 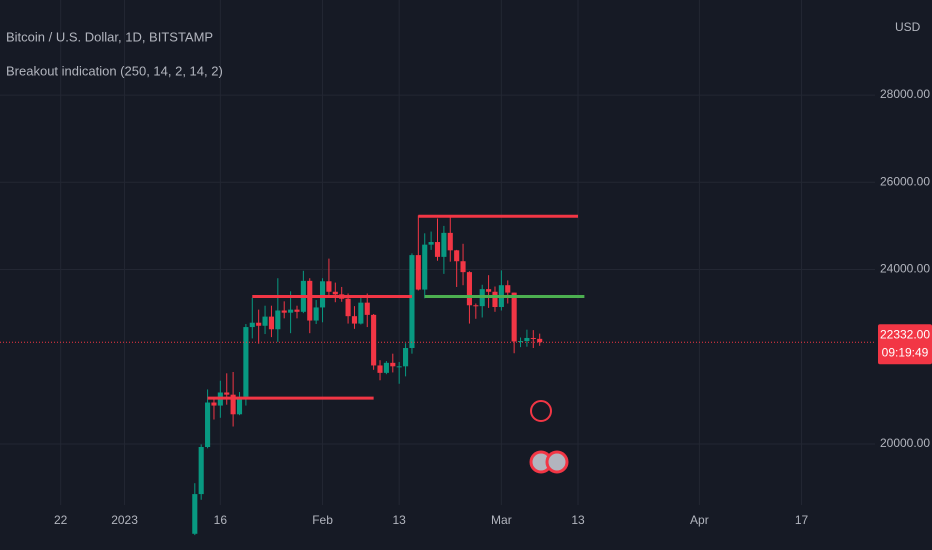 What do you see at coordinates (905, 344) in the screenshot?
I see `last-price-tag` at bounding box center [905, 344].